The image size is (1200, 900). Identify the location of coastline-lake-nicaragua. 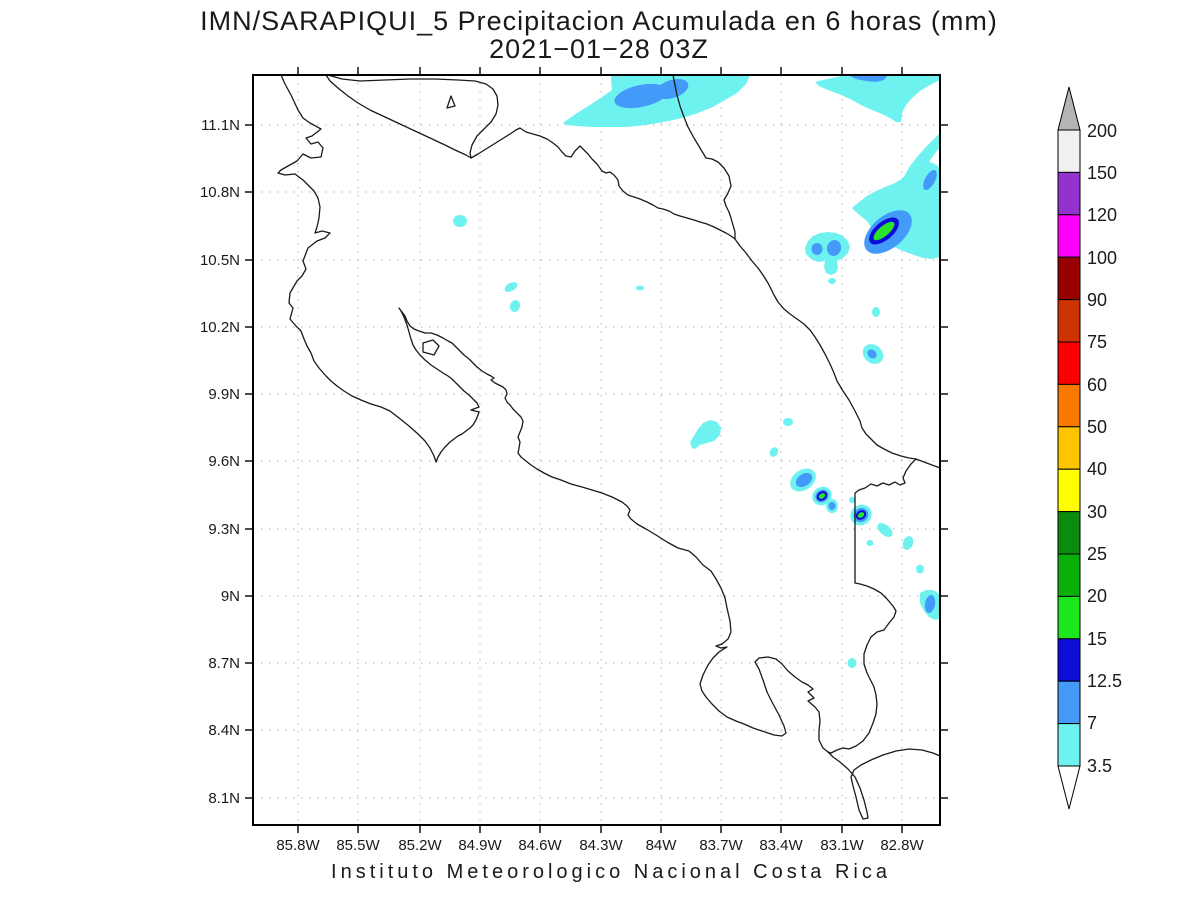
(412, 117).